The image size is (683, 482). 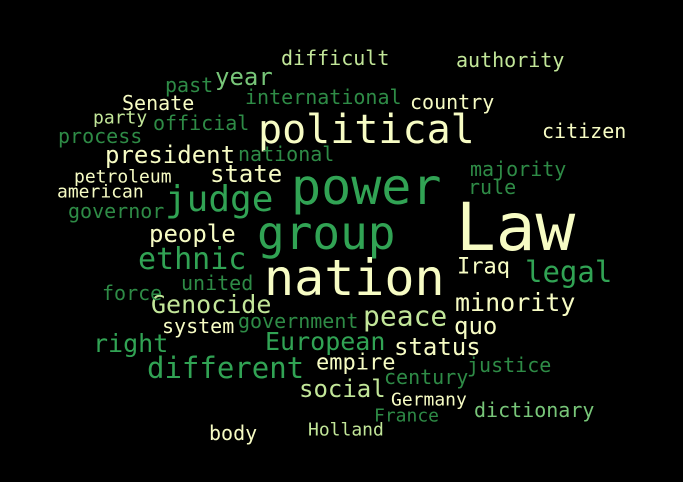 I want to click on word-social: social, so click(x=342, y=388).